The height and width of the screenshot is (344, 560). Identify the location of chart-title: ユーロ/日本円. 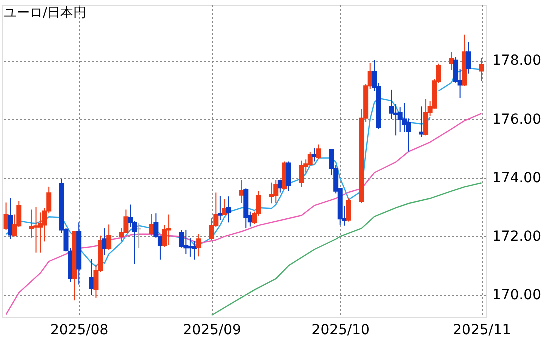
(45, 13).